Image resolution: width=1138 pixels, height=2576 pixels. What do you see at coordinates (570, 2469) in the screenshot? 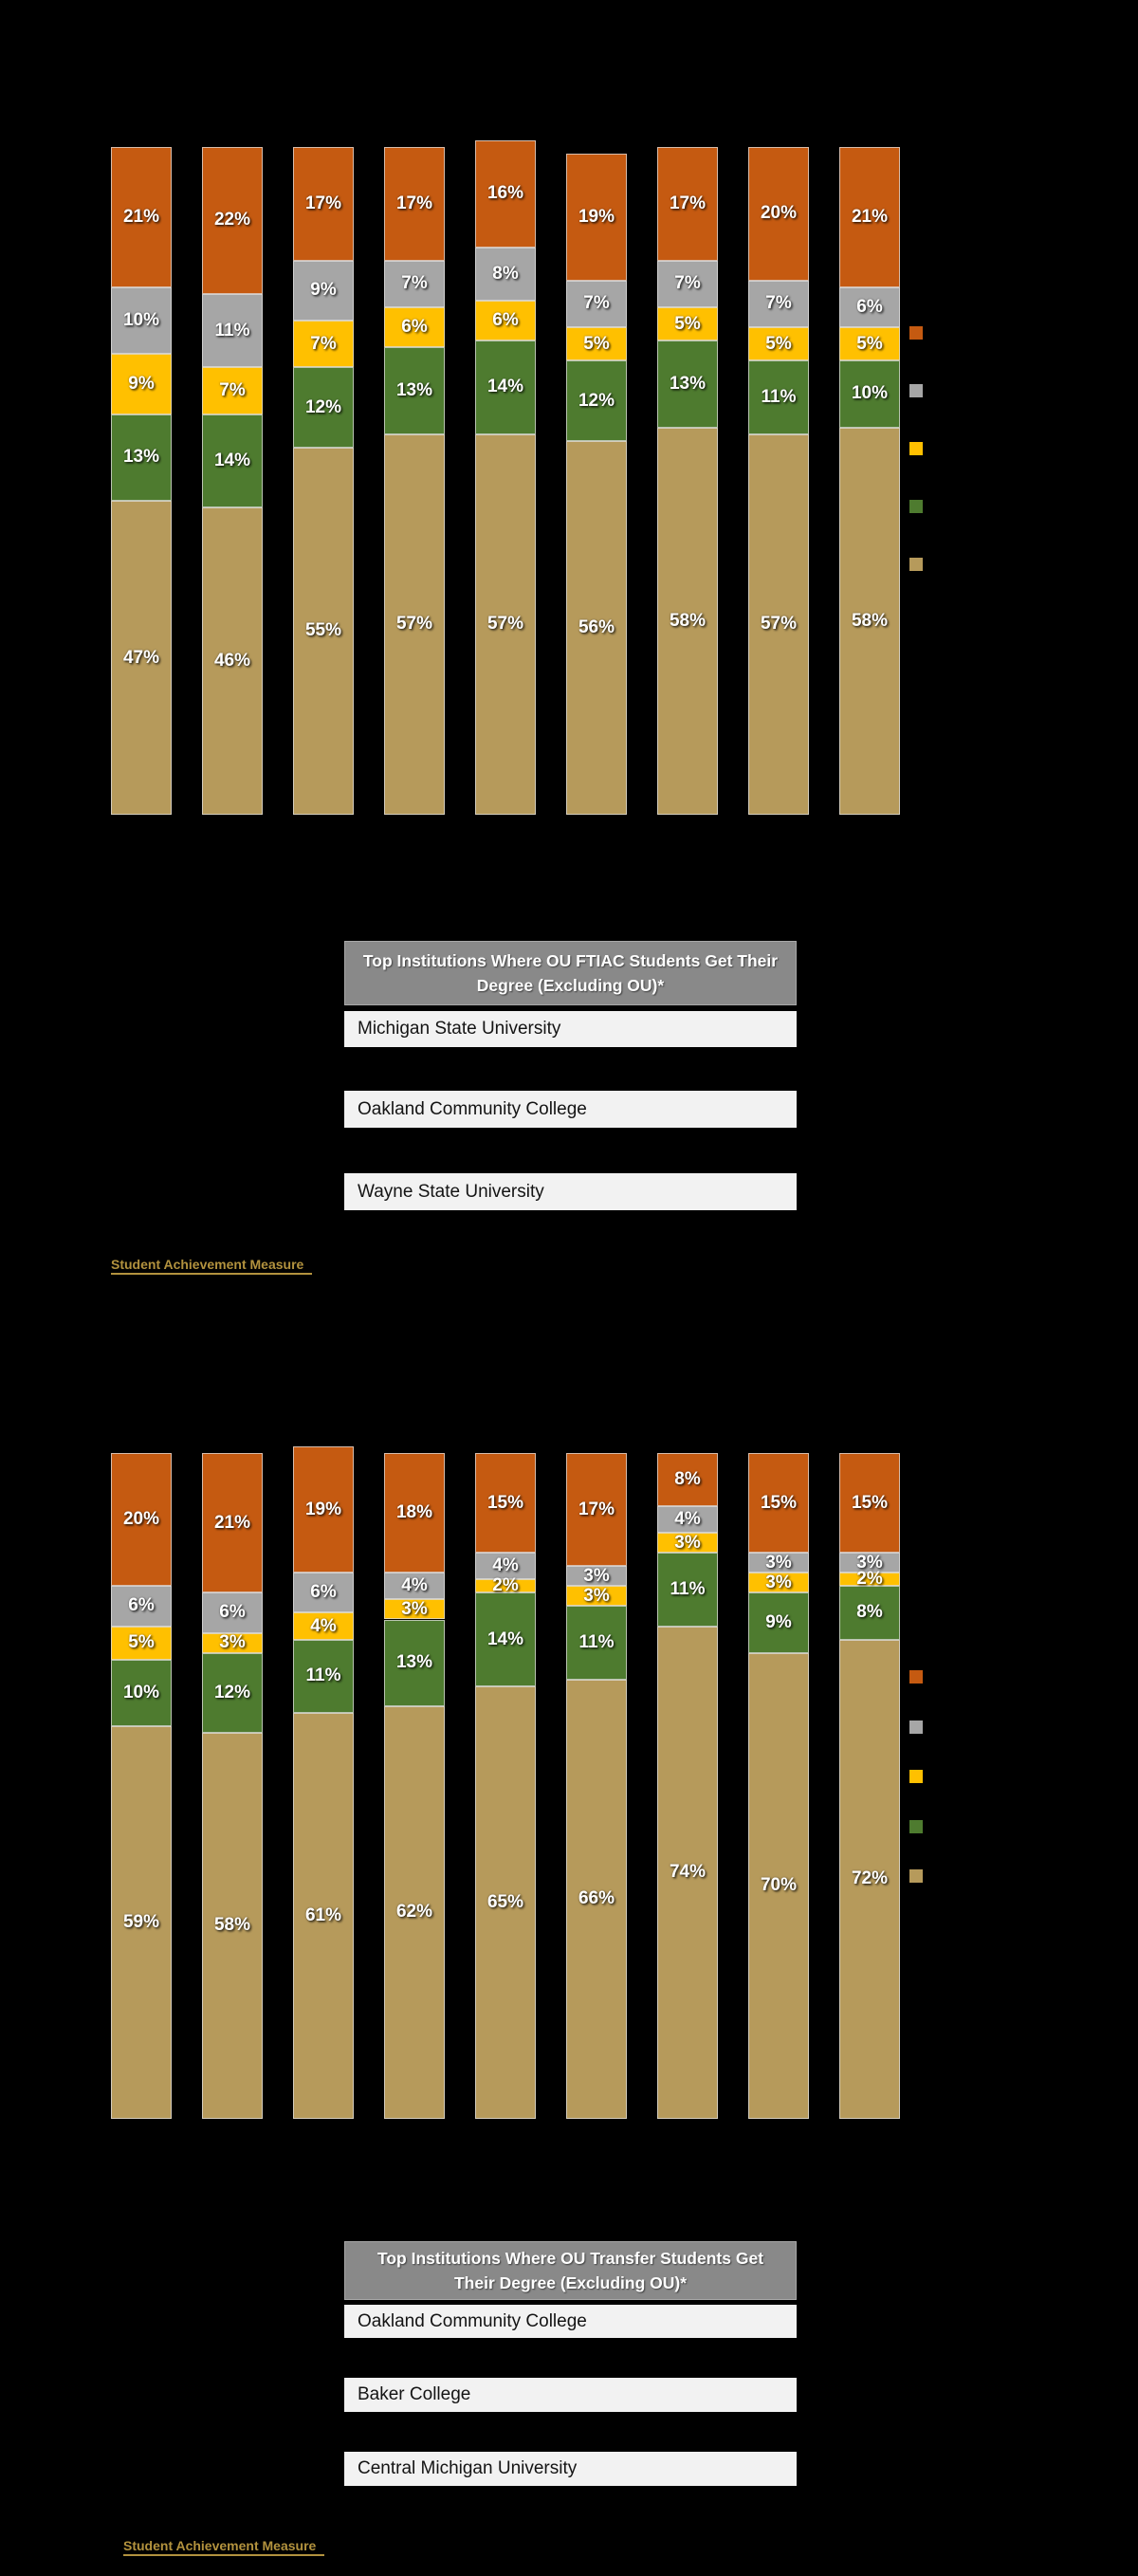
I see `transfer-table-row: Central Michigan University` at bounding box center [570, 2469].